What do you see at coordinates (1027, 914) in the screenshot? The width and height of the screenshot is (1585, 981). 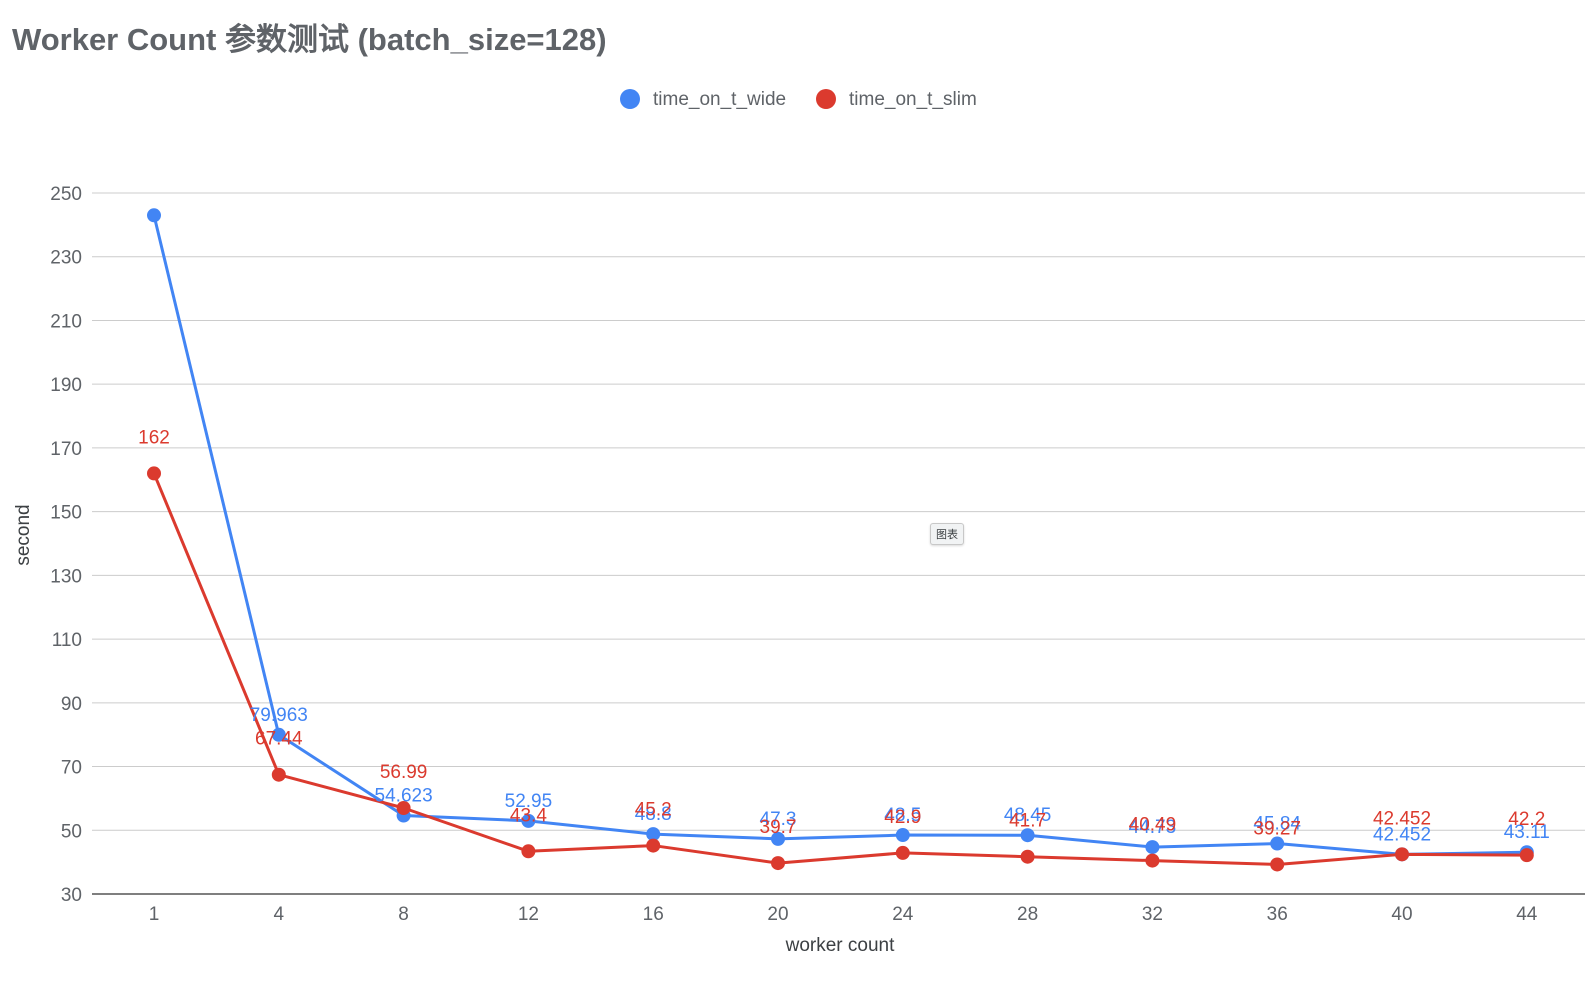 I see `x-tick-label: 28` at bounding box center [1027, 914].